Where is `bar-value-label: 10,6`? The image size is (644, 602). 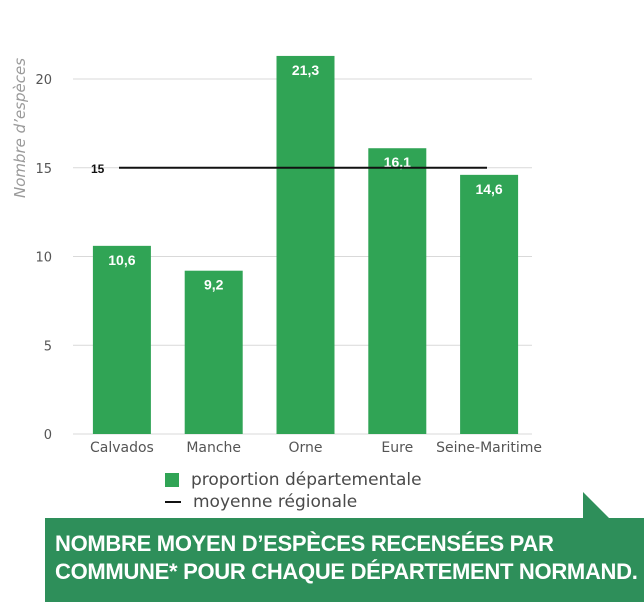 bar-value-label: 10,6 is located at coordinates (121, 260).